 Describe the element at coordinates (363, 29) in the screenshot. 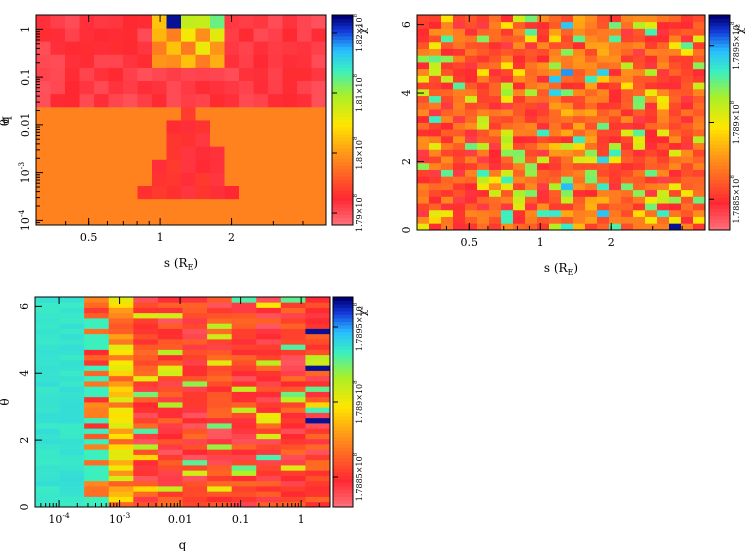

I see `colorbar-label: χ²` at that location.